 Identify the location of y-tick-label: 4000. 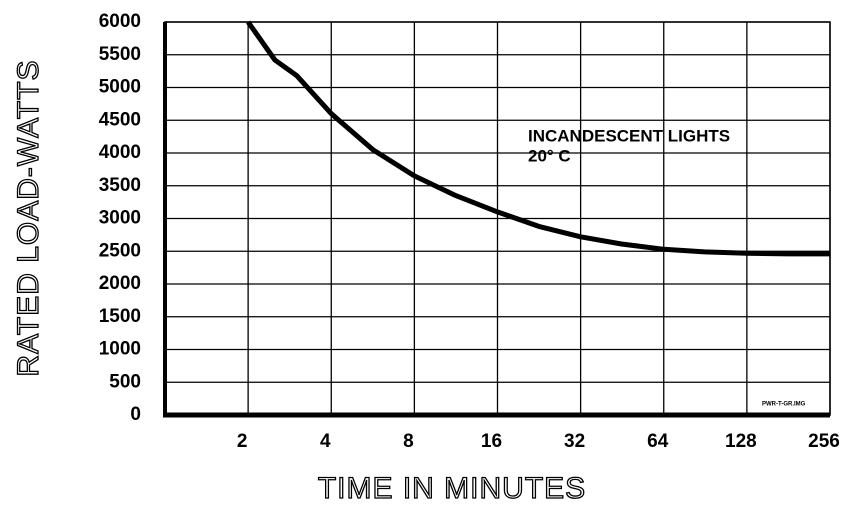
(120, 152).